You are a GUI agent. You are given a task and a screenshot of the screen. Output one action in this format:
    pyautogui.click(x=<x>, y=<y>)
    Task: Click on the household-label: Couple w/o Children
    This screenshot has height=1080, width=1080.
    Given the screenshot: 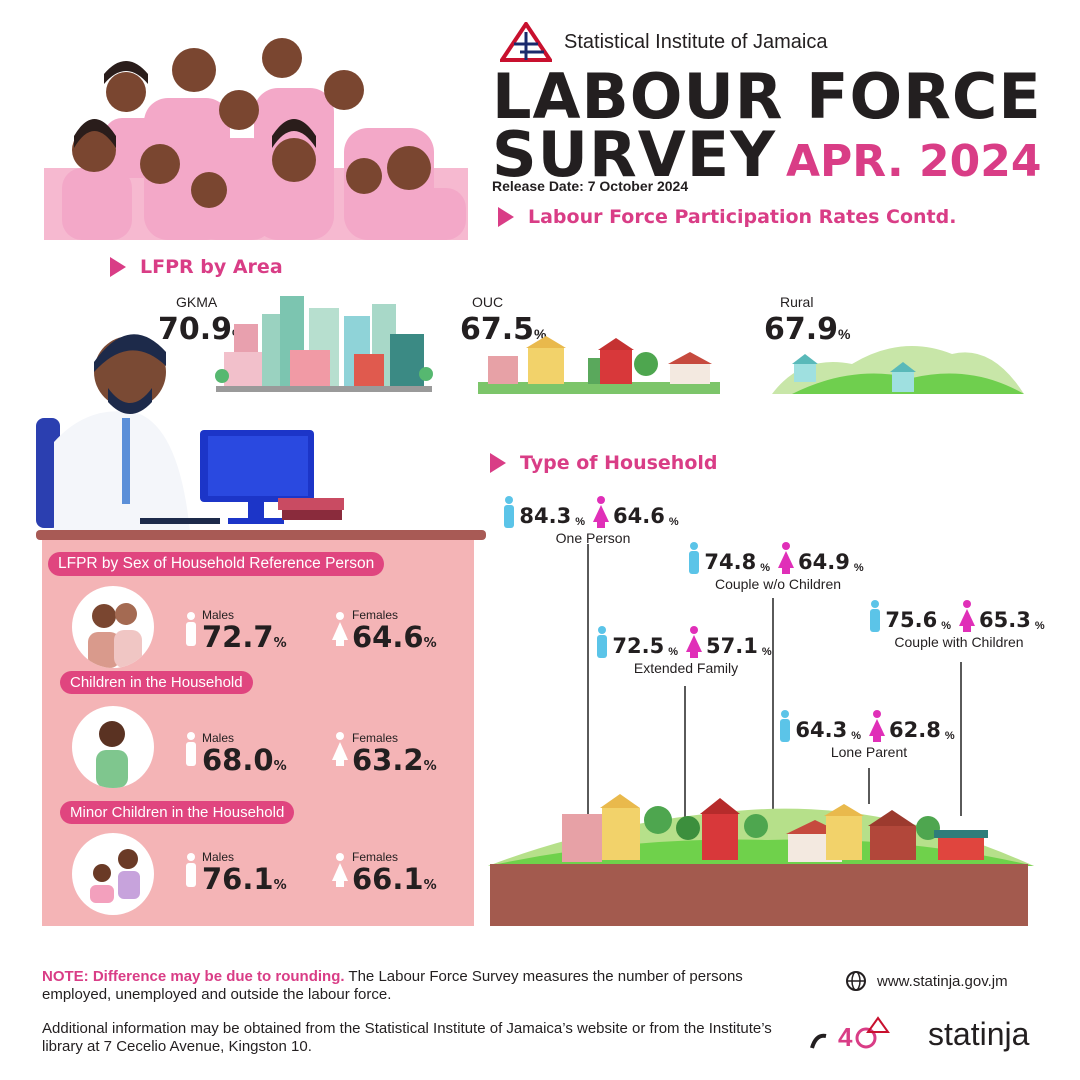 What is the action you would take?
    pyautogui.click(x=778, y=584)
    